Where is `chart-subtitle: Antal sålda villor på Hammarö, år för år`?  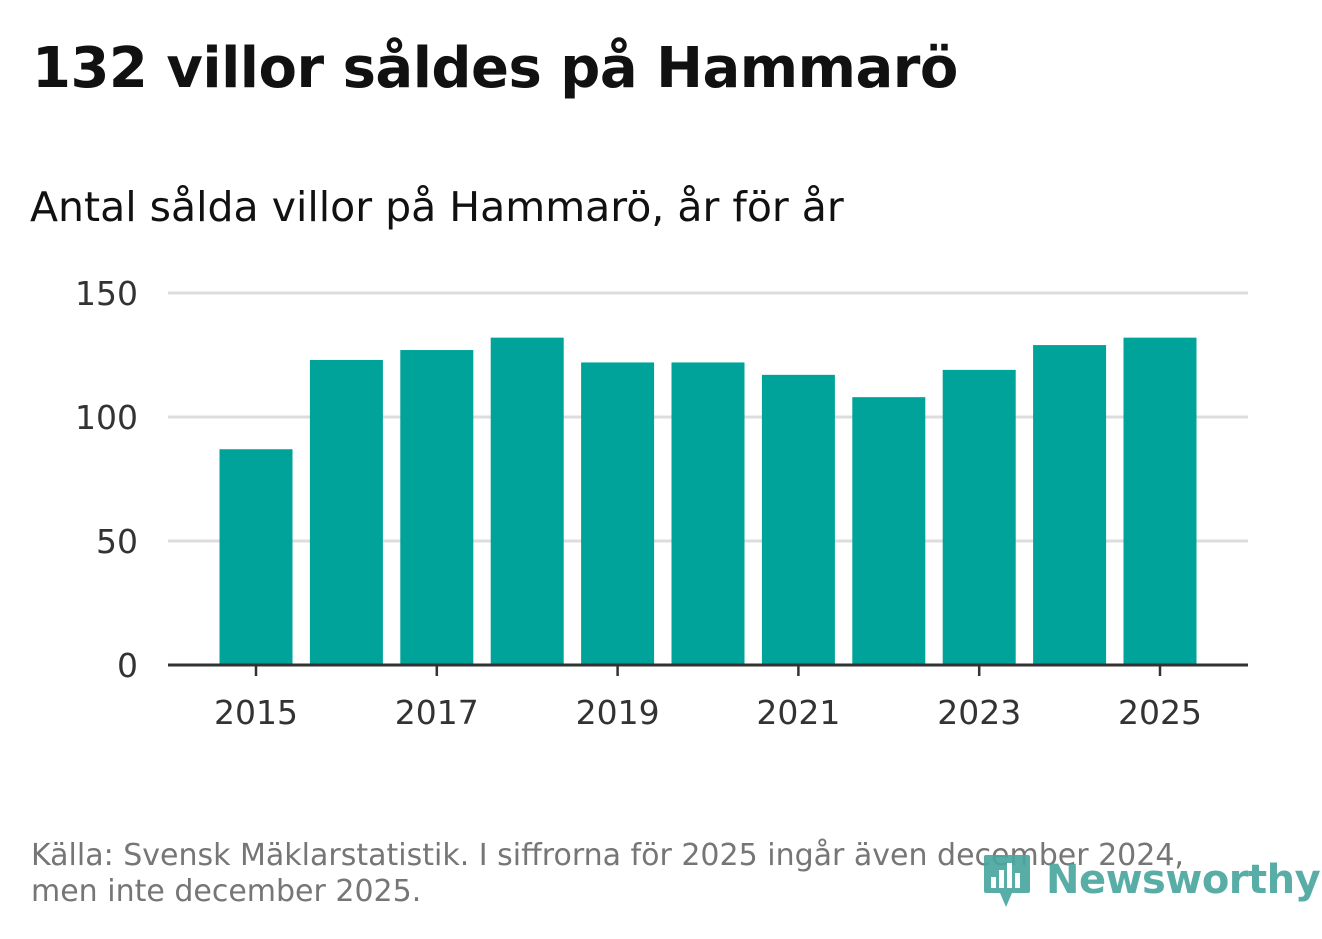
chart-subtitle: Antal sålda villor på Hammarö, år för år is located at coordinates (437, 207).